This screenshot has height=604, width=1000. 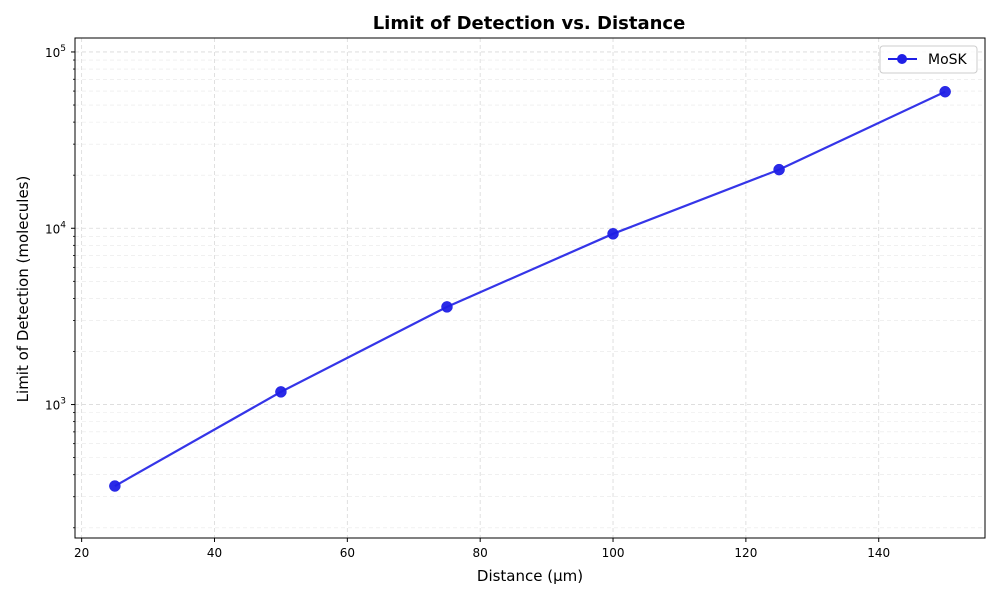 I want to click on y-axis-label: Limit of Detection (molecules), so click(x=23, y=289).